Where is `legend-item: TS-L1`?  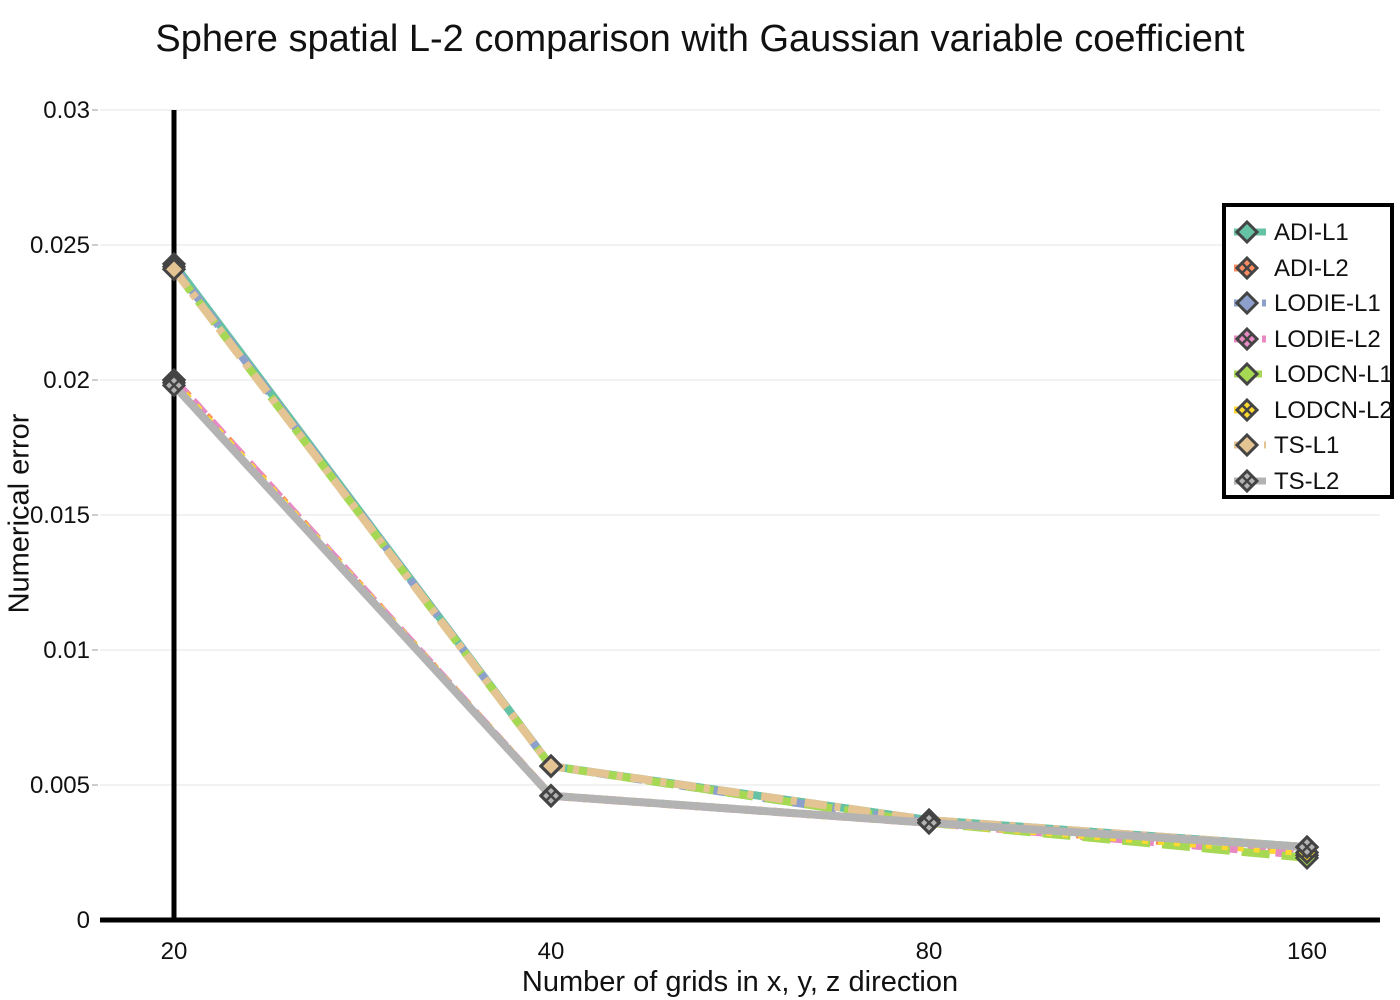
legend-item: TS-L1 is located at coordinates (1315, 445).